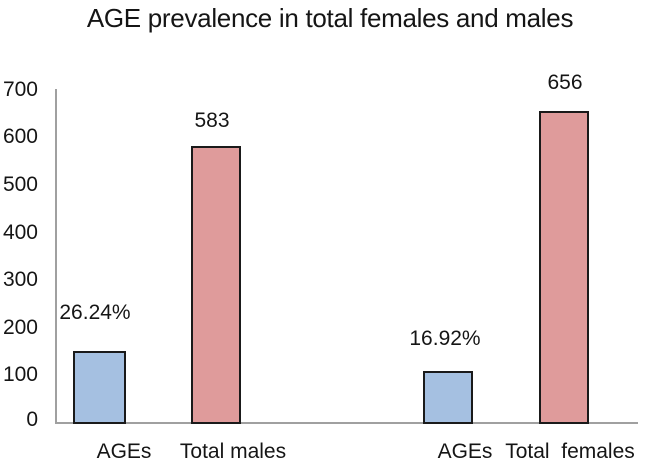 The image size is (646, 471). I want to click on data-label-ages-males-pct: 26.24%, so click(95, 312).